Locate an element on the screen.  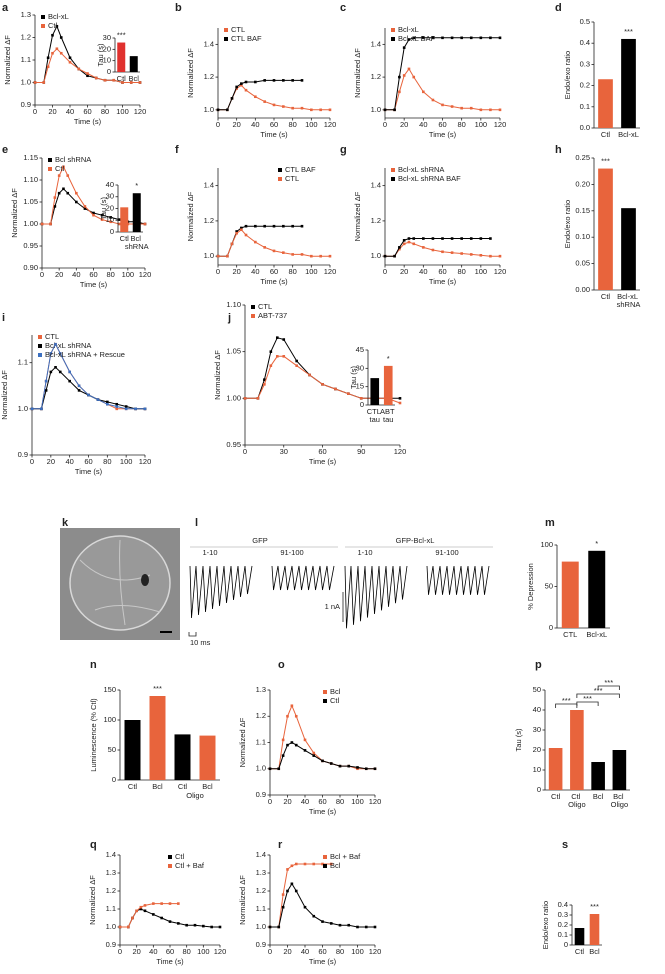
x-tick-label: 80 is located at coordinates (340, 951).